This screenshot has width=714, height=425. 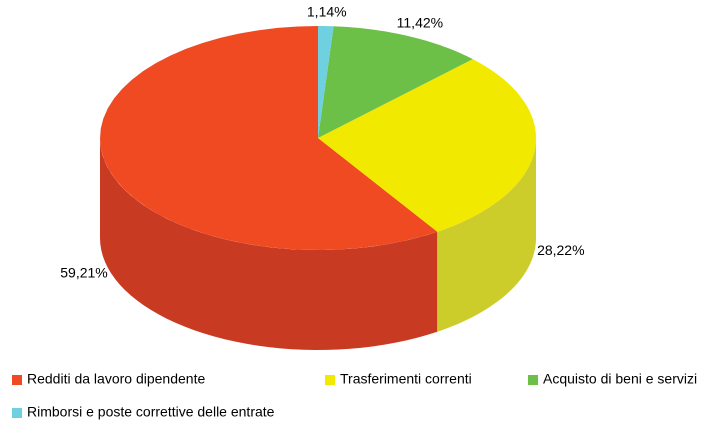 What do you see at coordinates (327, 11) in the screenshot?
I see `data-label: 1,14%` at bounding box center [327, 11].